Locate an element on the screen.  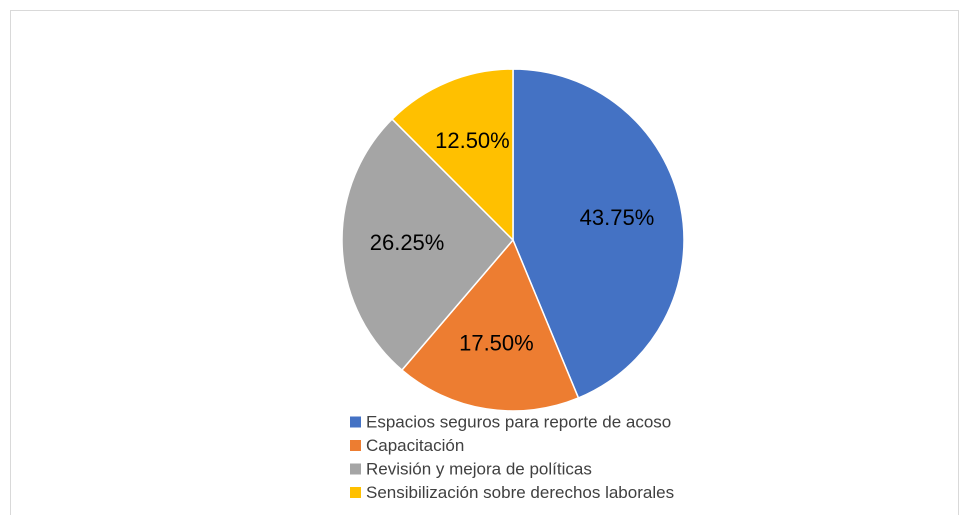
data-label: 17.50% is located at coordinates (496, 343).